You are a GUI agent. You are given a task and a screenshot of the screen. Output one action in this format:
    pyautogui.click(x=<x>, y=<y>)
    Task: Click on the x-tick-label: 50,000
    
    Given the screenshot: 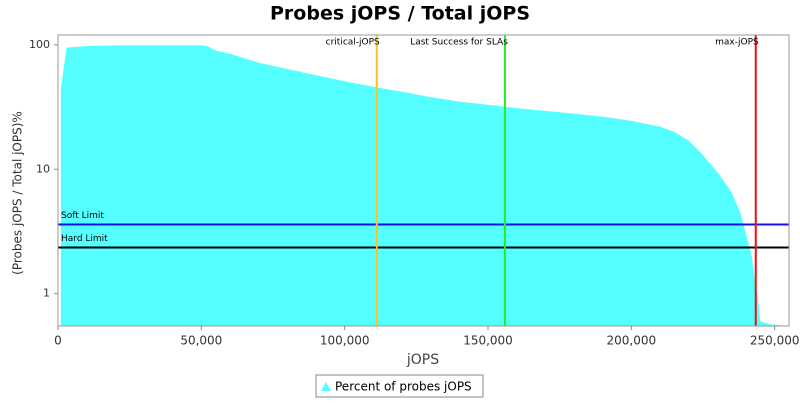 What is the action you would take?
    pyautogui.click(x=201, y=341)
    